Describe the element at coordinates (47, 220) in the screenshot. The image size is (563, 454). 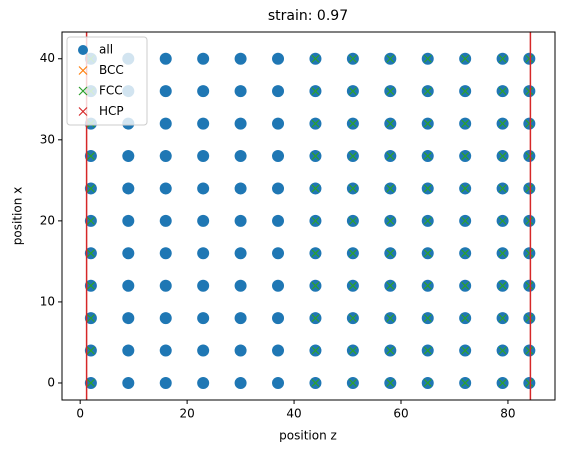
I see `y-tick-label: 20` at that location.